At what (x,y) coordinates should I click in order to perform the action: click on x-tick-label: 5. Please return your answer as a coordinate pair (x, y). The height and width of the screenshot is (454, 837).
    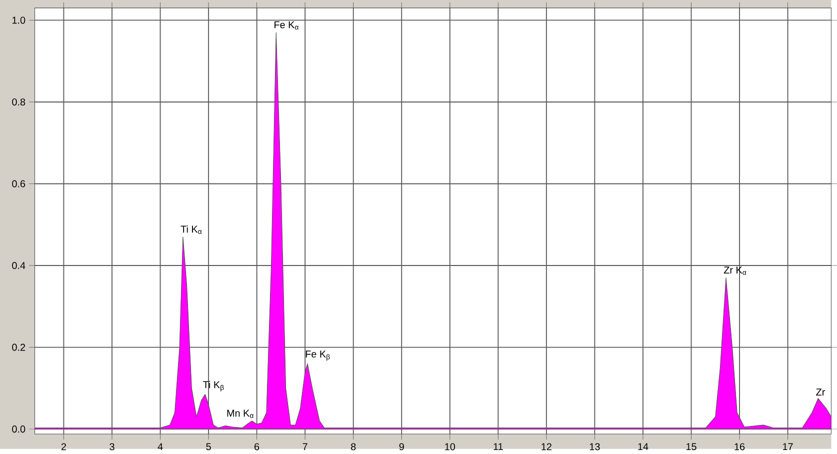
    Looking at the image, I should click on (208, 446).